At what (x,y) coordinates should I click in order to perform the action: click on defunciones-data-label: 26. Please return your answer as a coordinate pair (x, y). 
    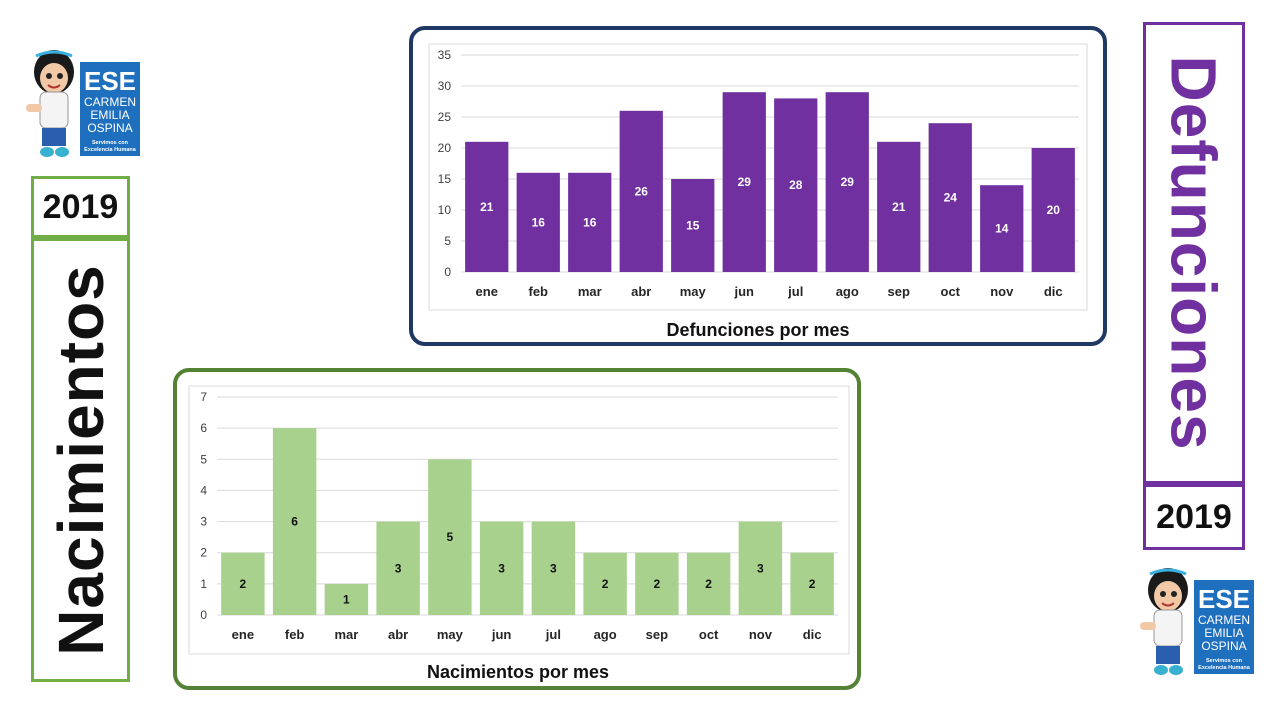
    Looking at the image, I should click on (642, 191).